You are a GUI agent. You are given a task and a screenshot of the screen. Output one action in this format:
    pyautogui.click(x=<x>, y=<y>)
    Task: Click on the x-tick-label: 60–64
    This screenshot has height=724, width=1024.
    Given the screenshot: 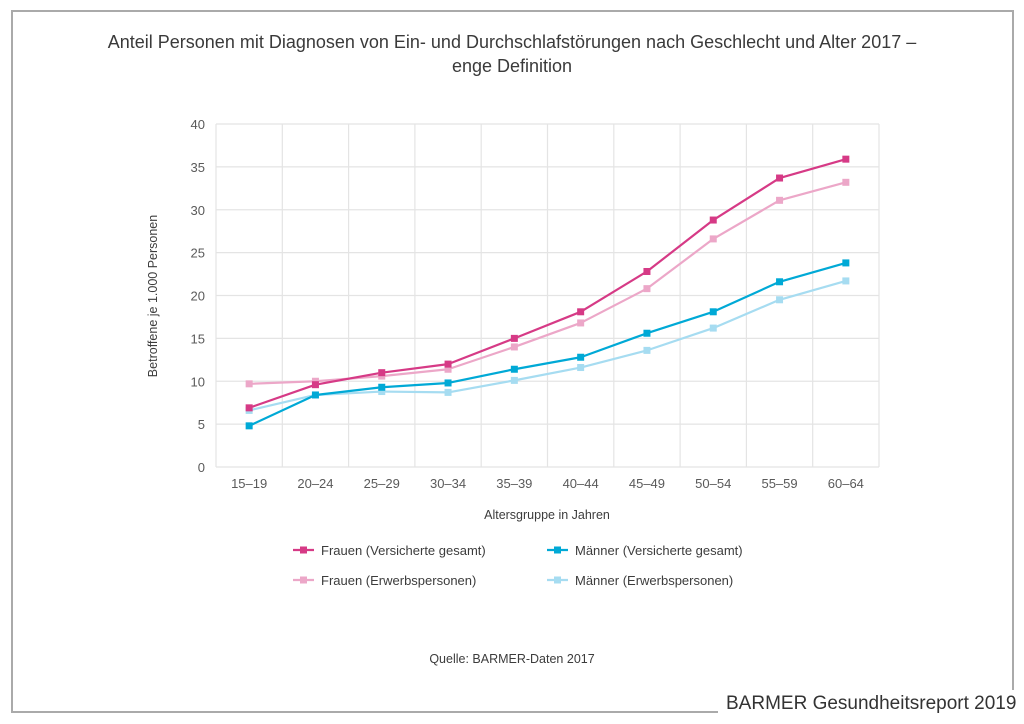 What is the action you would take?
    pyautogui.click(x=846, y=483)
    